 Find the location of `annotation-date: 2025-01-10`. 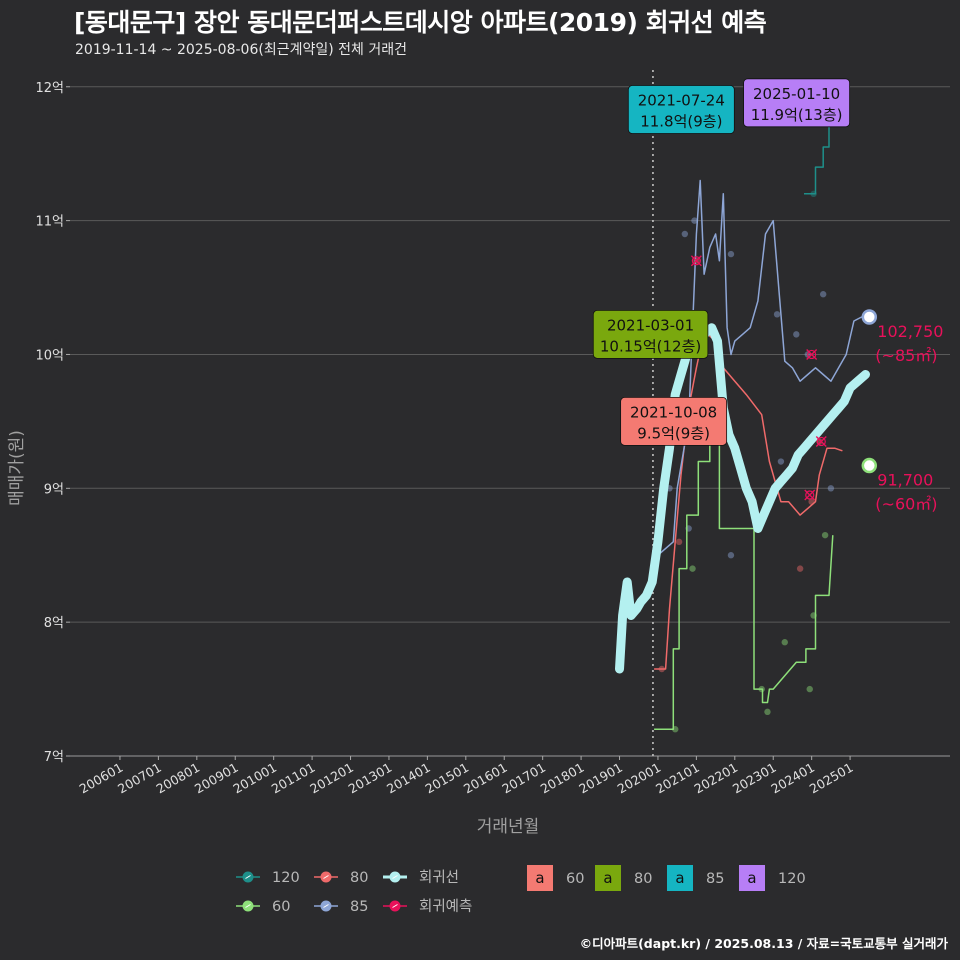

annotation-date: 2025-01-10 is located at coordinates (796, 94).